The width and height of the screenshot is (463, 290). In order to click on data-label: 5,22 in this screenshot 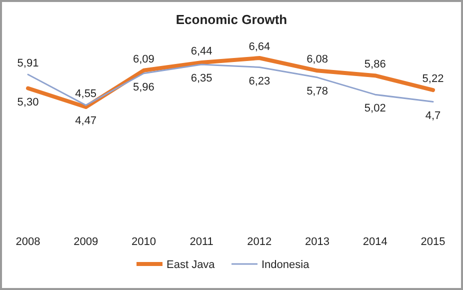, I will do `click(433, 79)`.